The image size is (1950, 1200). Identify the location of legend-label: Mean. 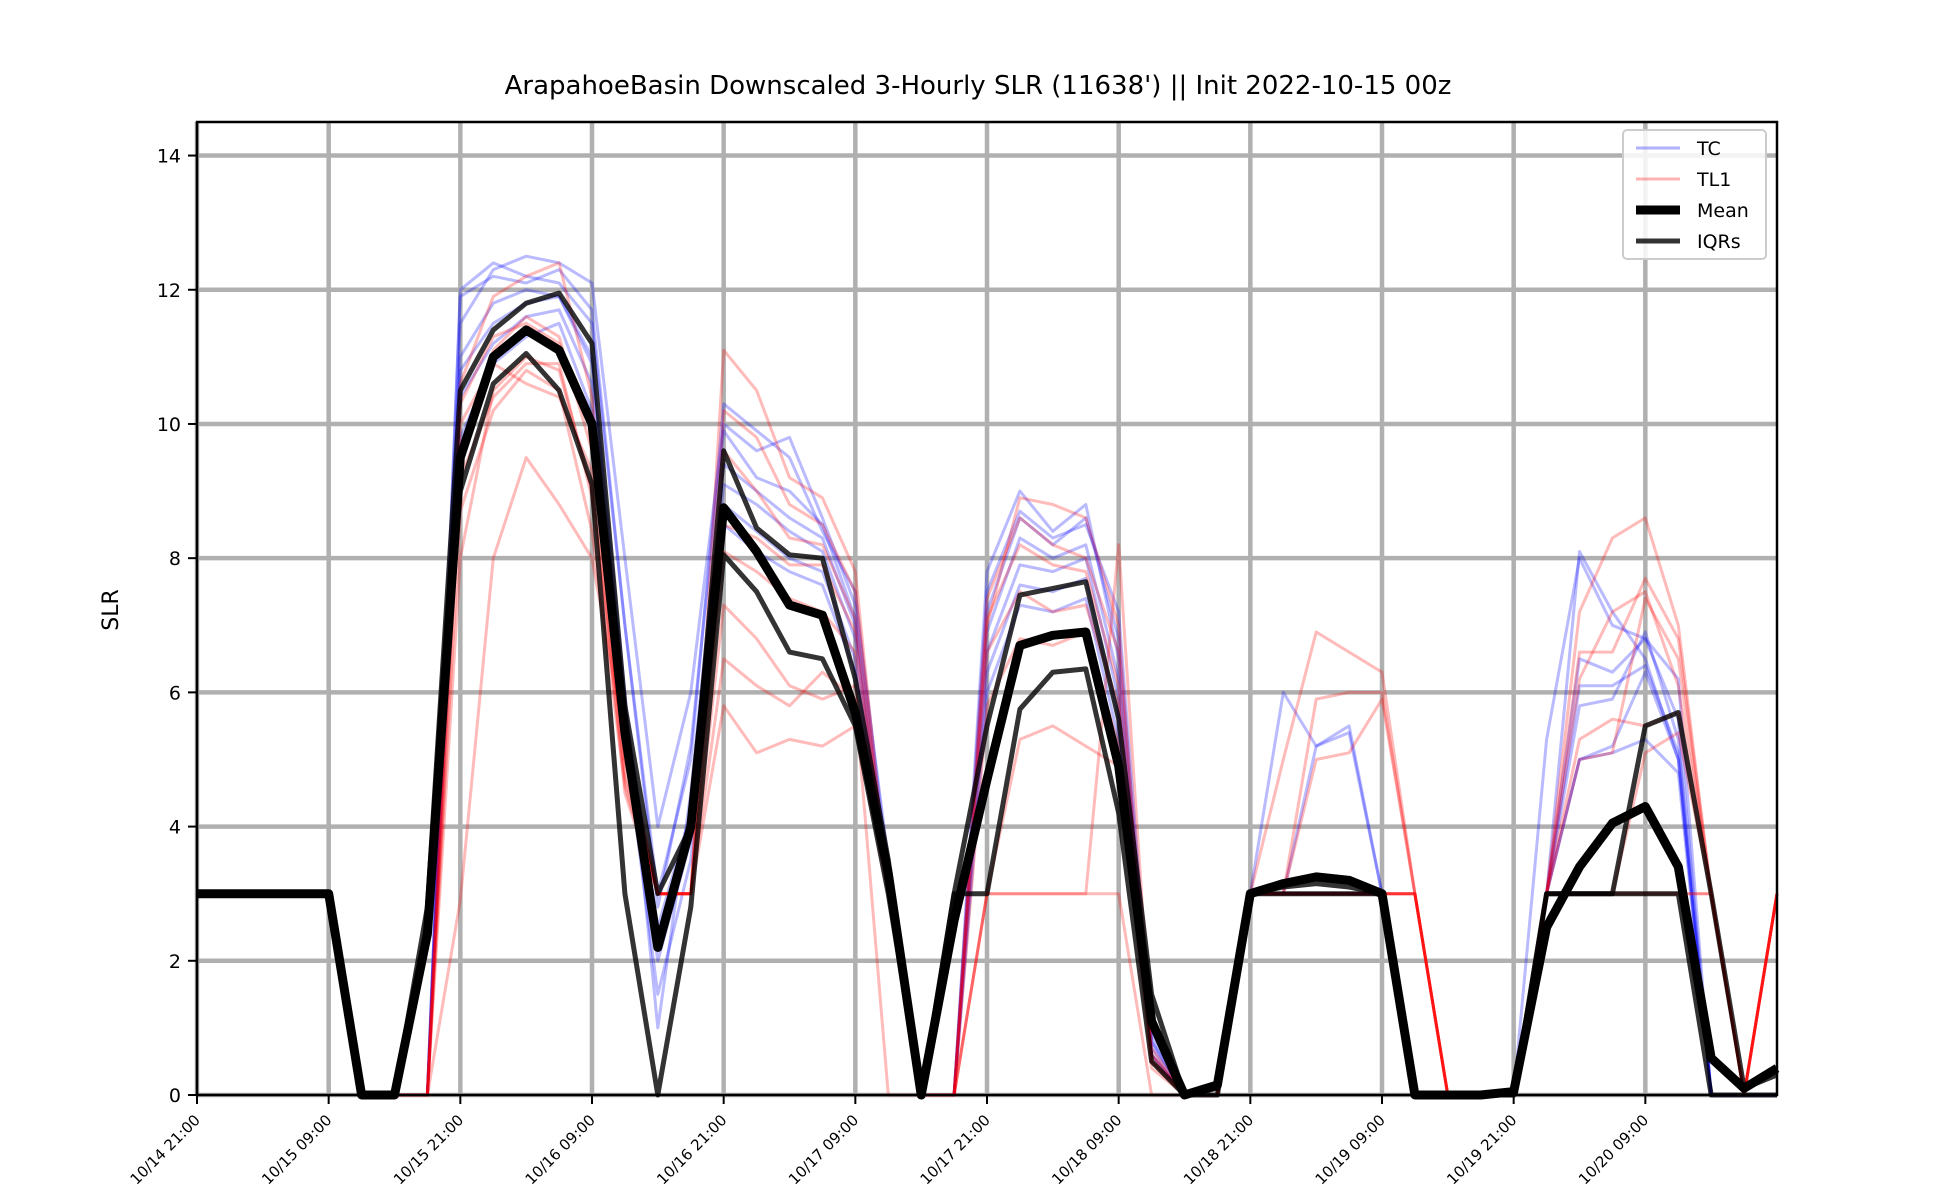
(1723, 211).